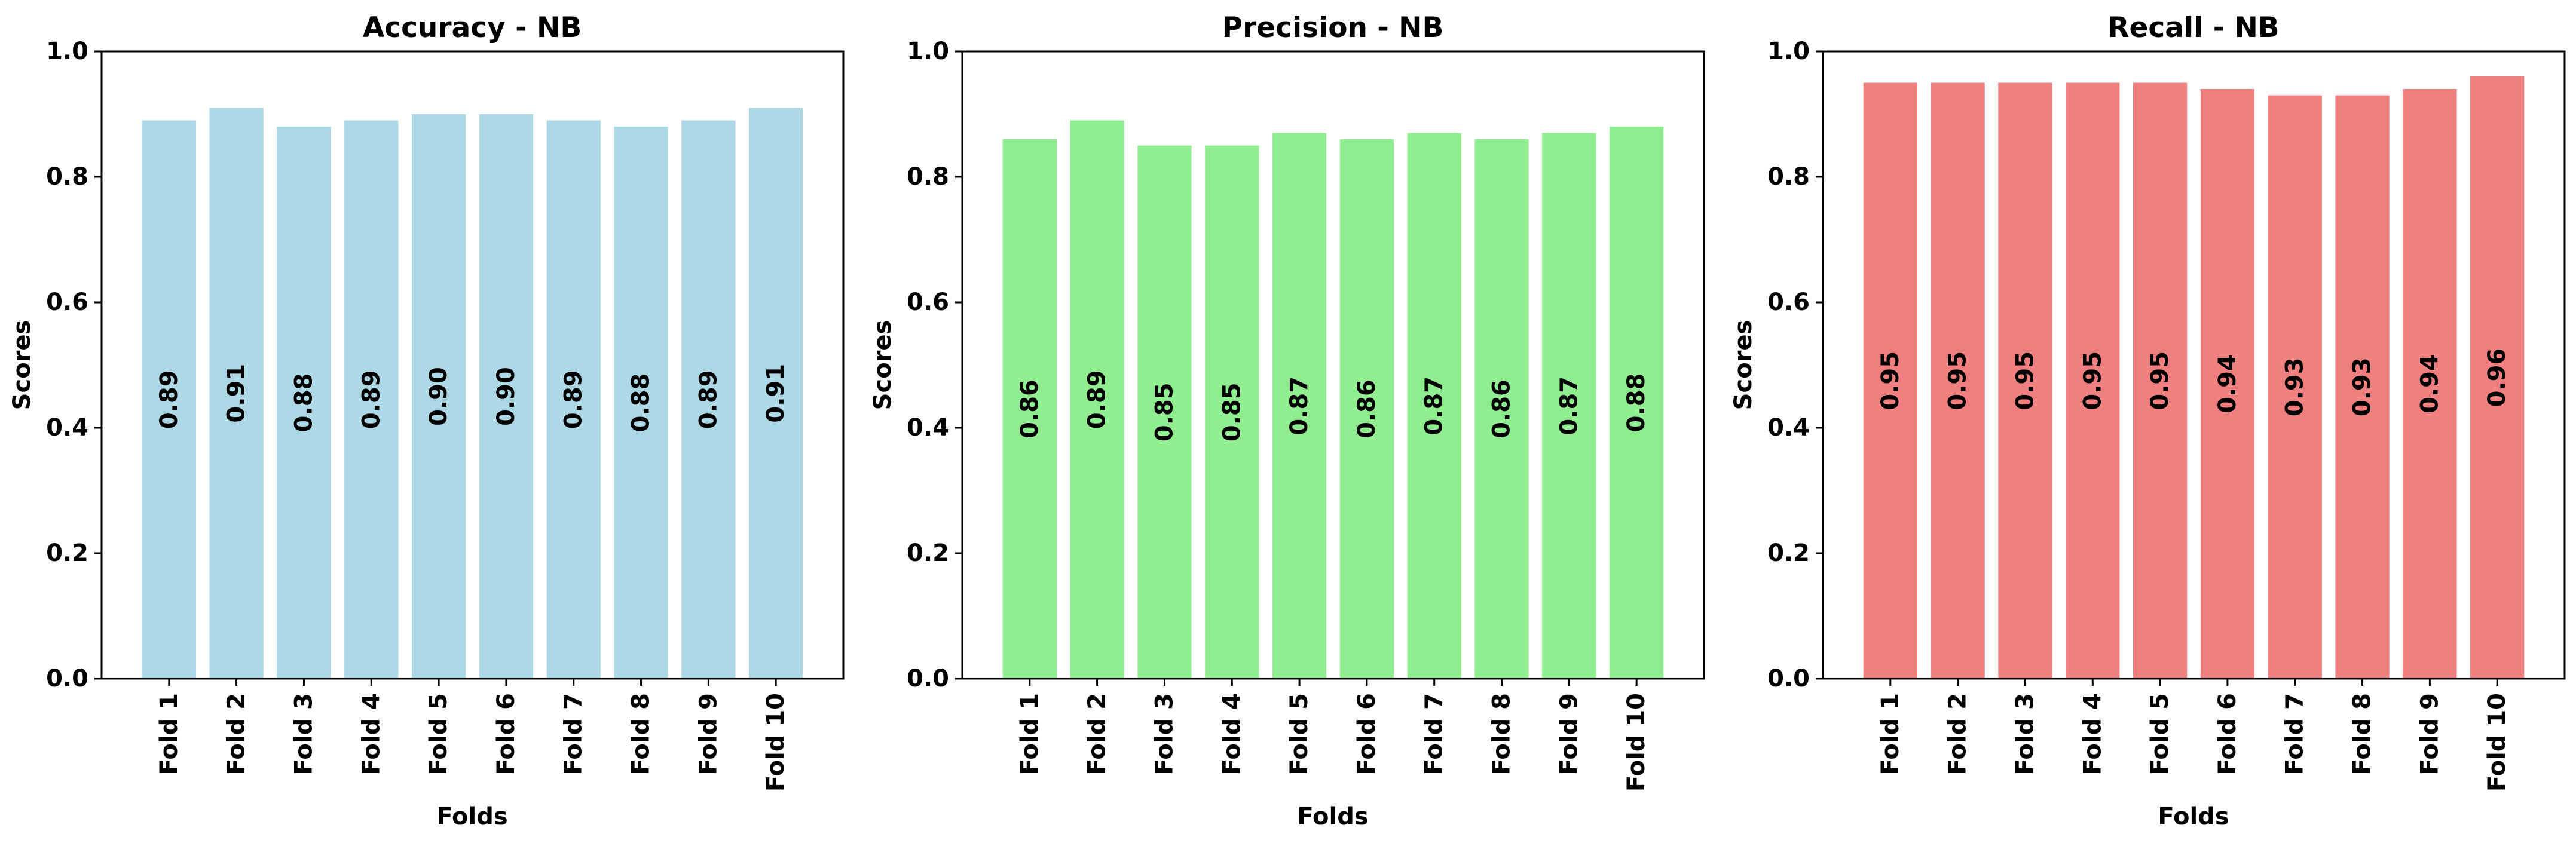 The width and height of the screenshot is (2576, 843). I want to click on chart-title: Precision - NB, so click(1333, 27).